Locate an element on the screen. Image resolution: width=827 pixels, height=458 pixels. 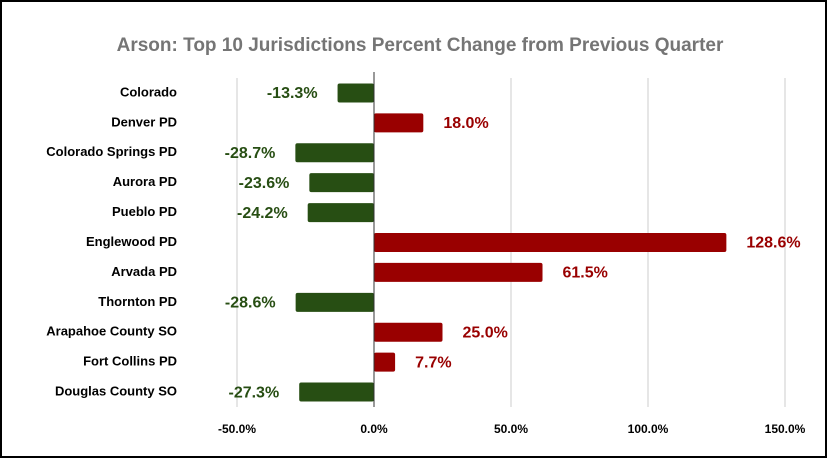
data-label: 7.7% is located at coordinates (433, 362).